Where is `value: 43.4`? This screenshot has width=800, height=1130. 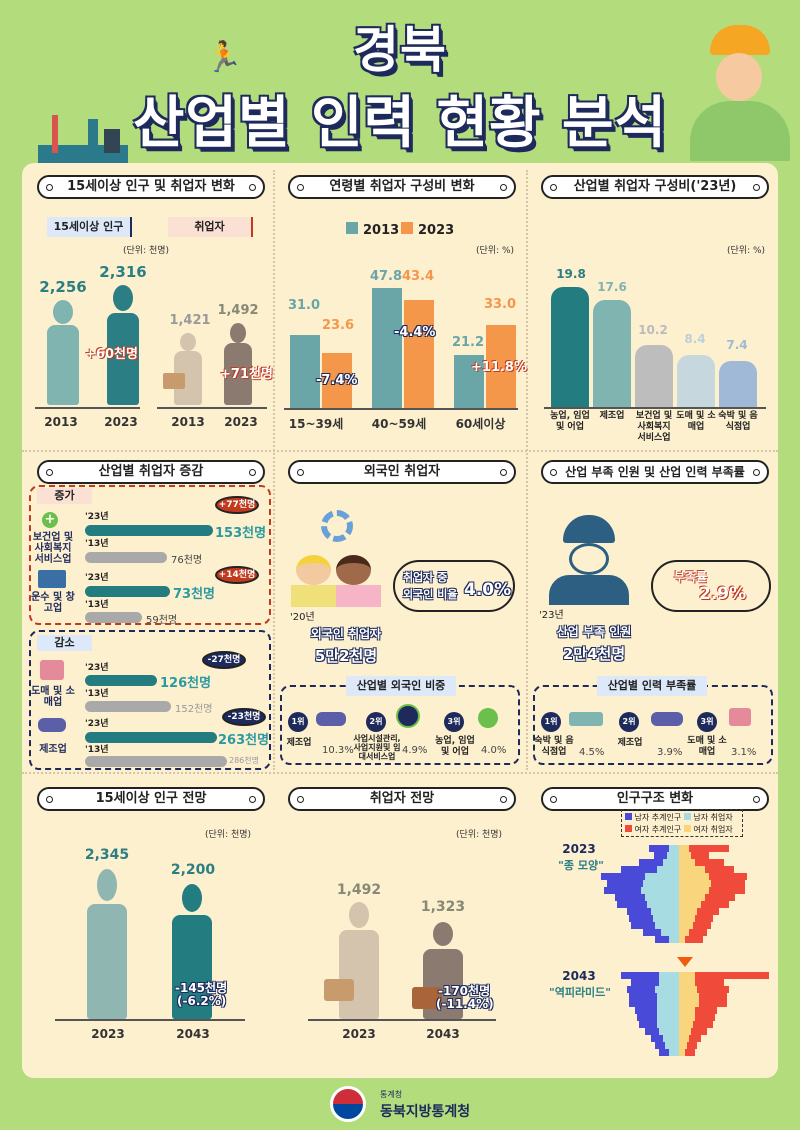 value: 43.4 is located at coordinates (418, 276).